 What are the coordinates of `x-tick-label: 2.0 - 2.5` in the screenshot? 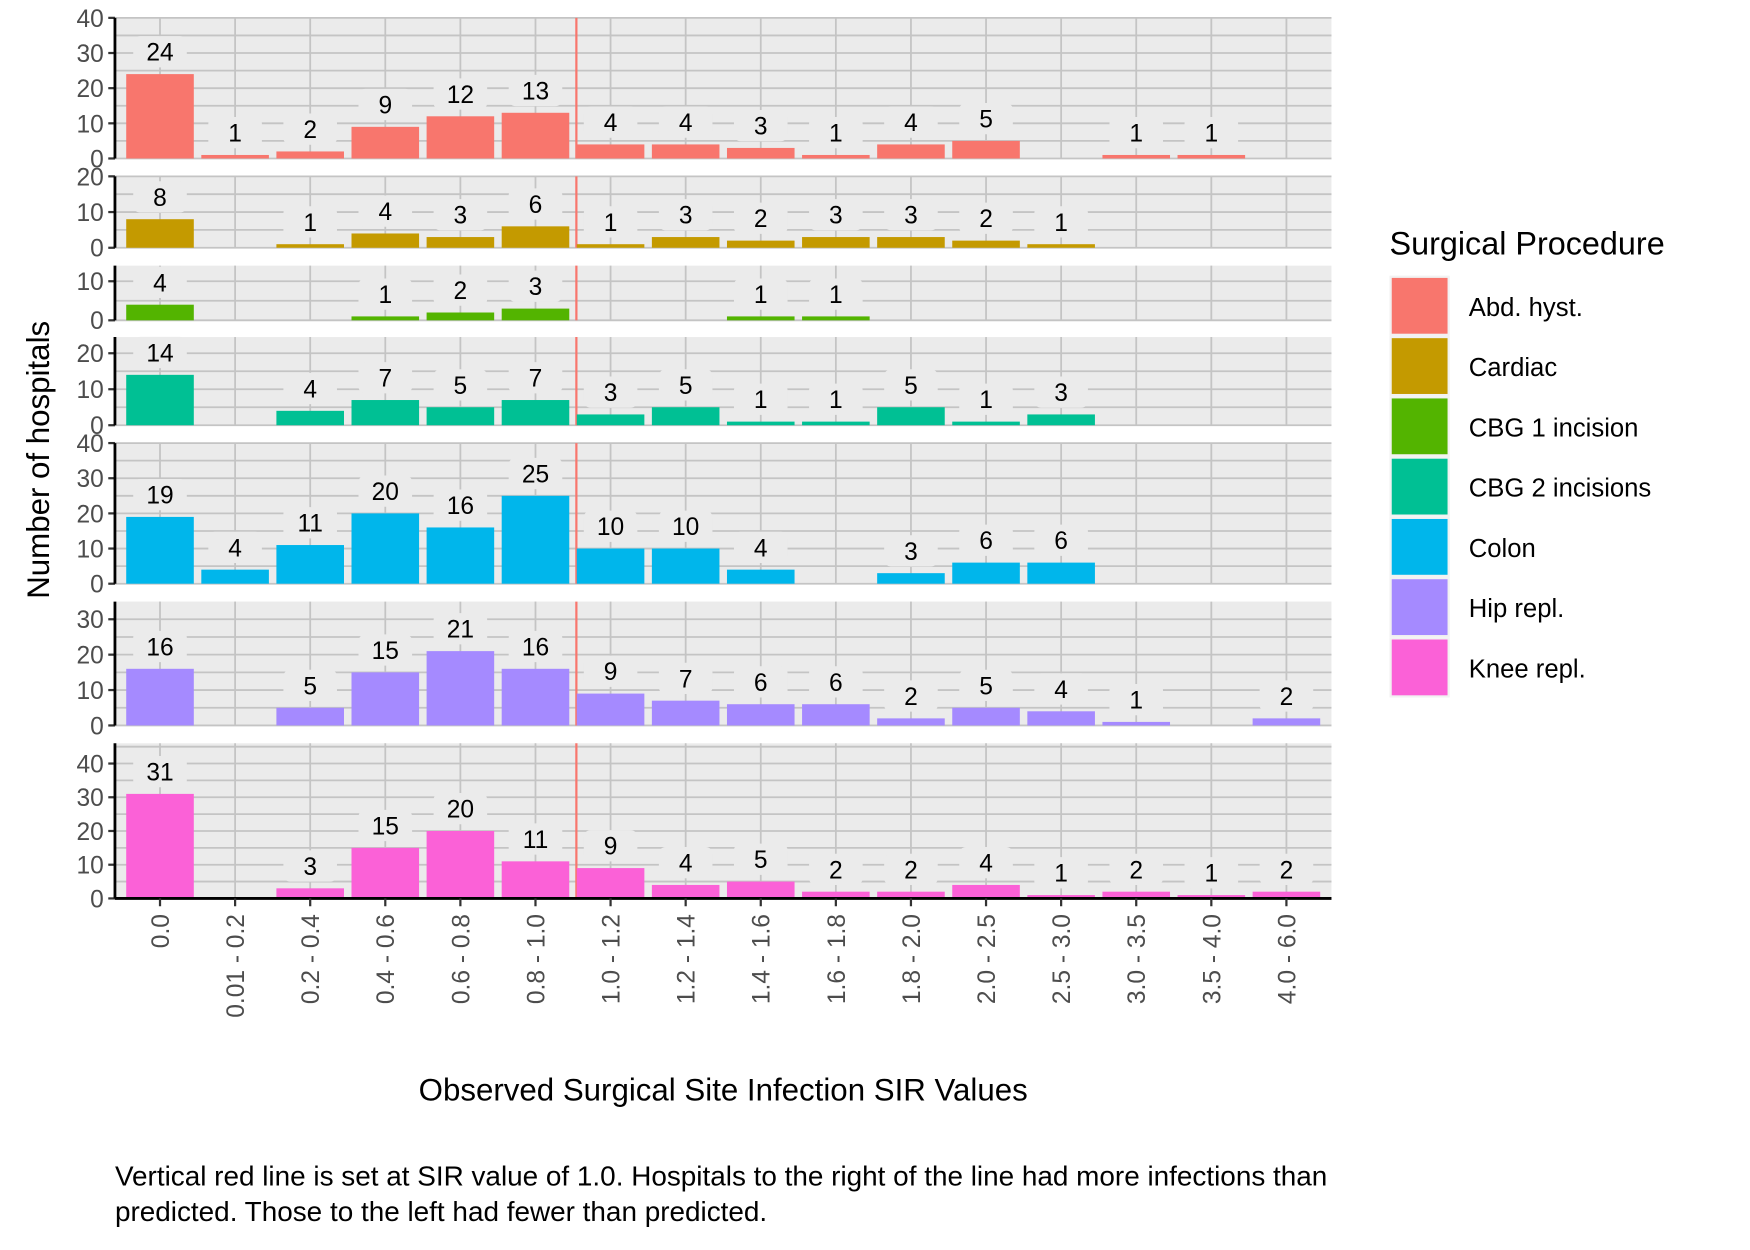 It's located at (987, 959).